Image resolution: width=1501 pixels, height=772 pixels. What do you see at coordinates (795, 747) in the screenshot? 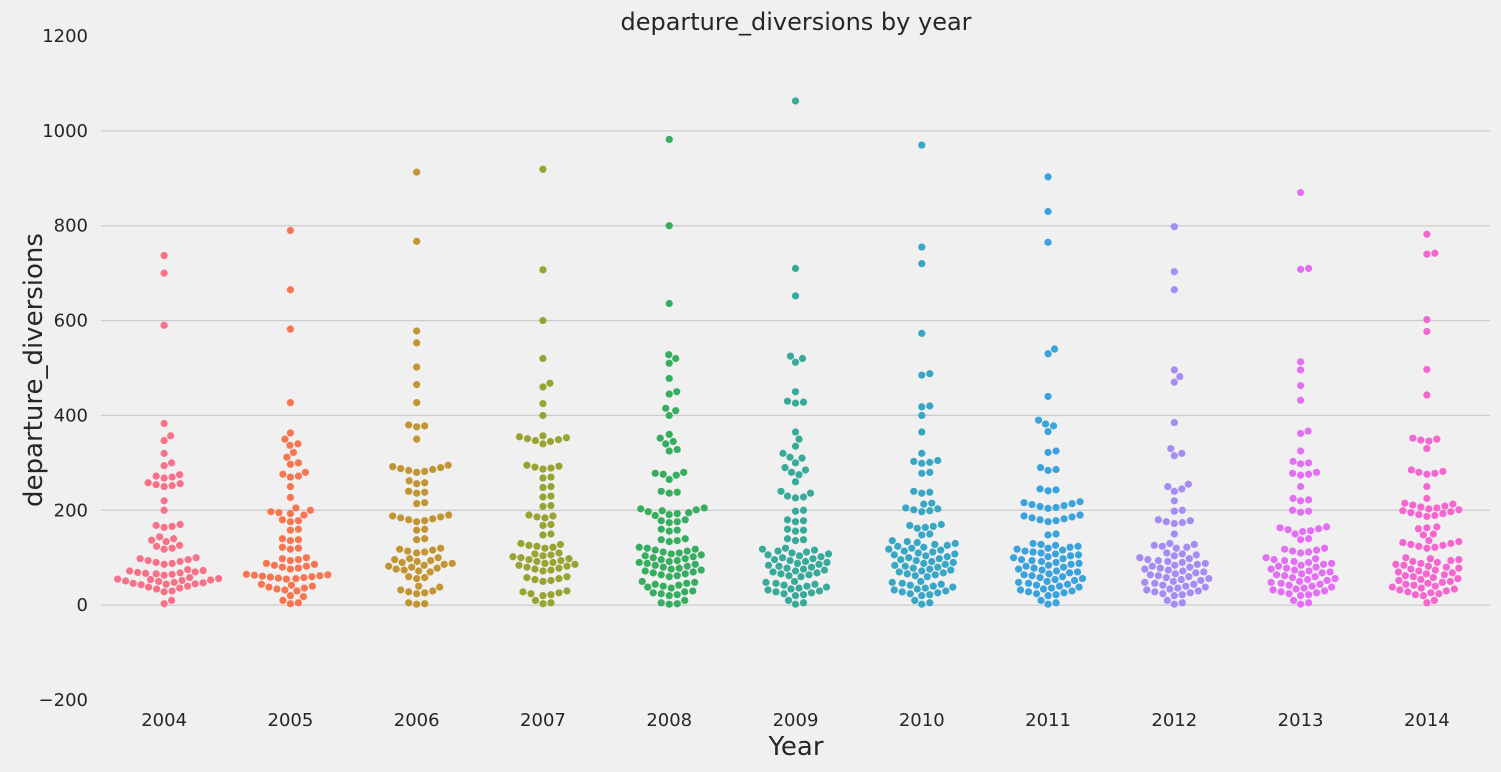
I see `x-axis-label: Year` at bounding box center [795, 747].